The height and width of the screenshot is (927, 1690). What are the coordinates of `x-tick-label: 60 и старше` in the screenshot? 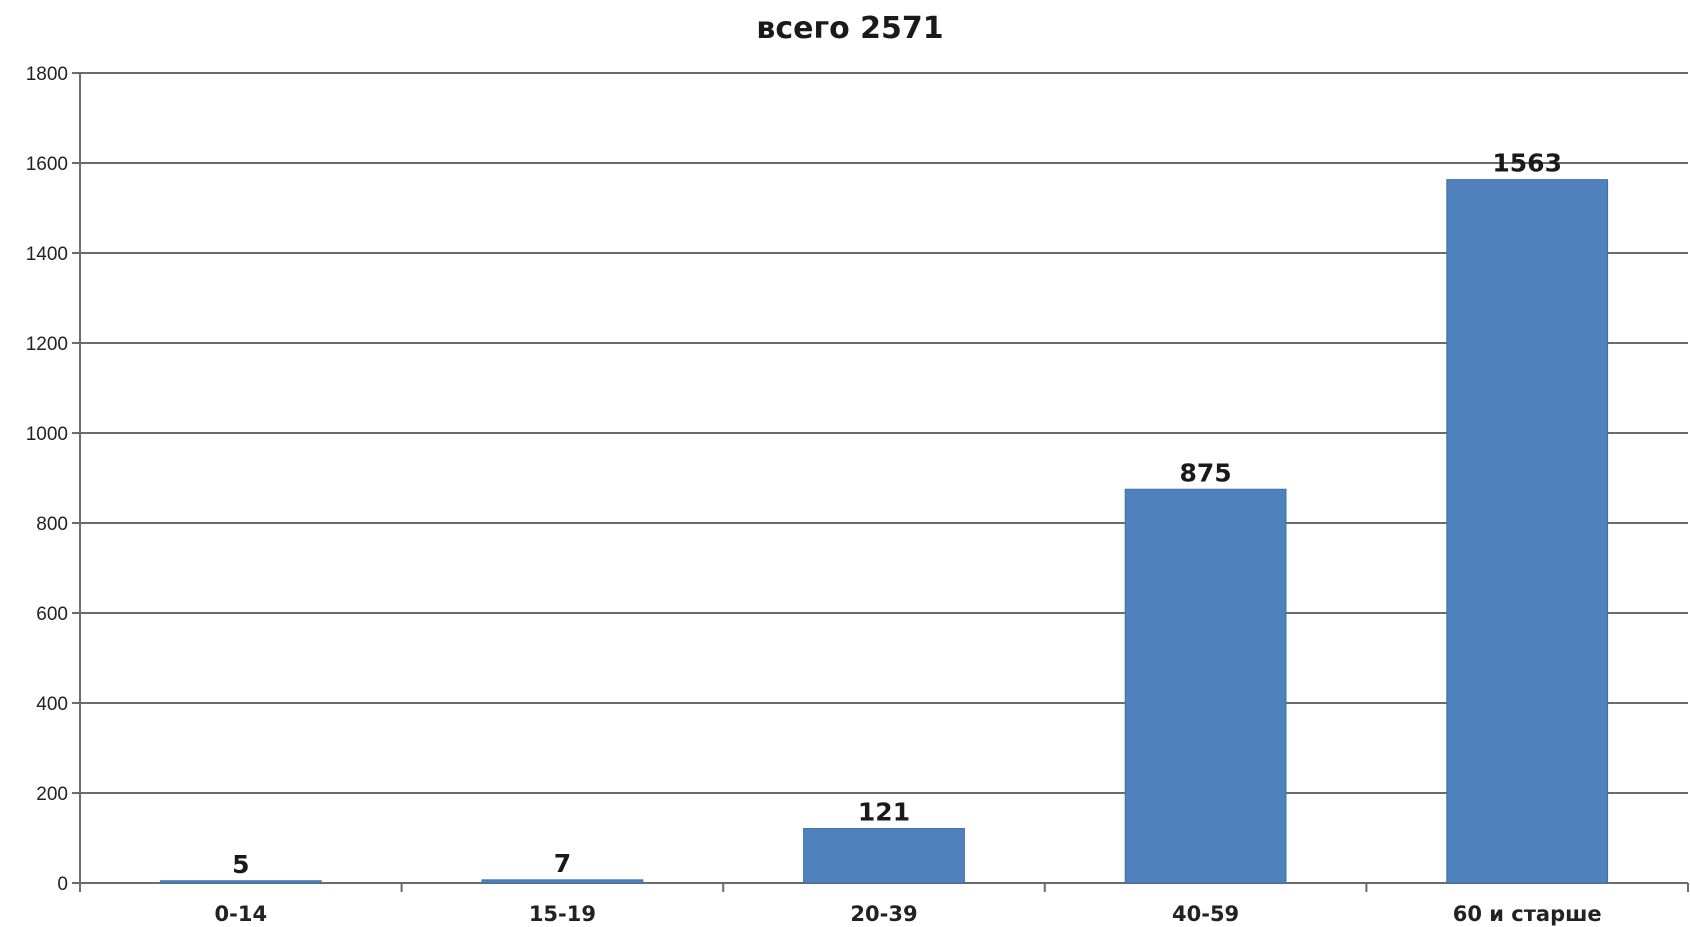 It's located at (1527, 914).